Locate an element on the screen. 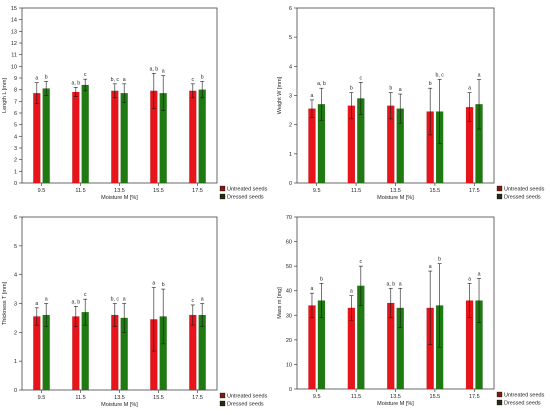 The height and width of the screenshot is (415, 550). y-tick-label: 50 is located at coordinates (289, 267).